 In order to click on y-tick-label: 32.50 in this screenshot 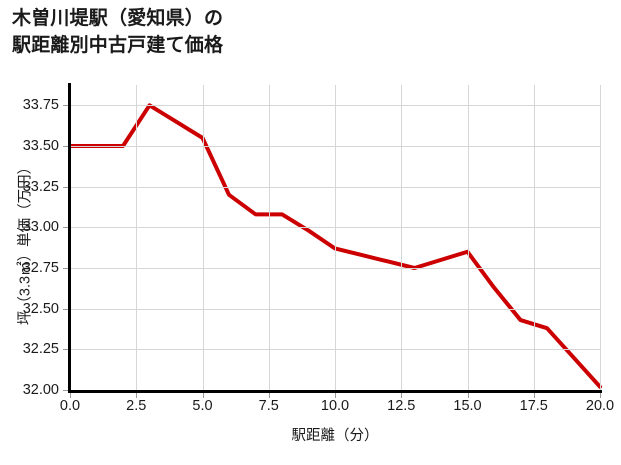, I will do `click(40, 308)`.